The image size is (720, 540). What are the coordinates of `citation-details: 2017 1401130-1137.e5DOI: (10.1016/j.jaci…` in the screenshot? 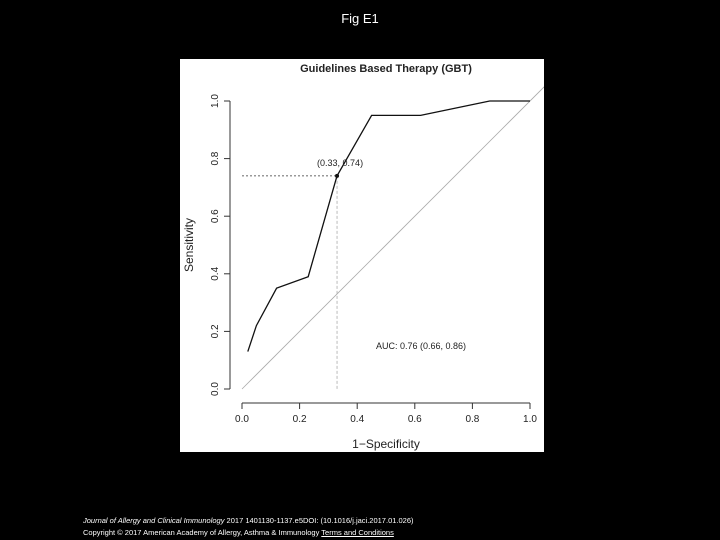 It's located at (319, 520).